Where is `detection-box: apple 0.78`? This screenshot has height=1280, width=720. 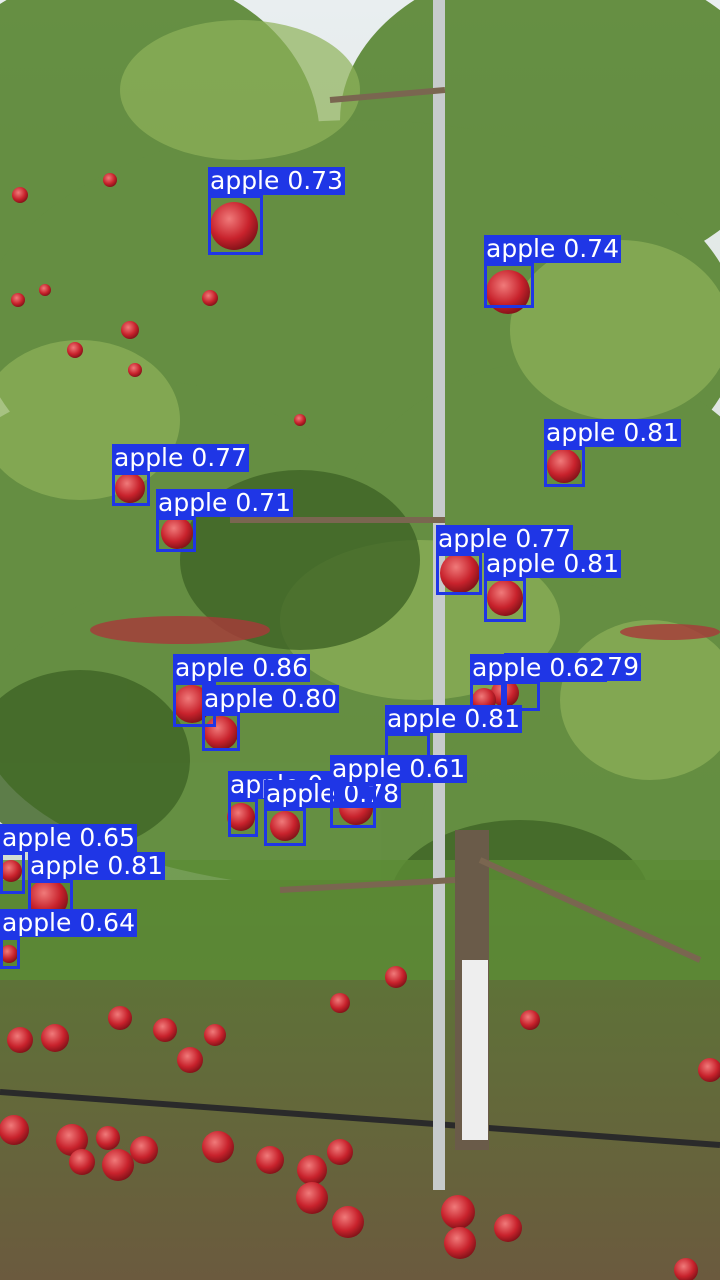 detection-box: apple 0.78 is located at coordinates (332, 813).